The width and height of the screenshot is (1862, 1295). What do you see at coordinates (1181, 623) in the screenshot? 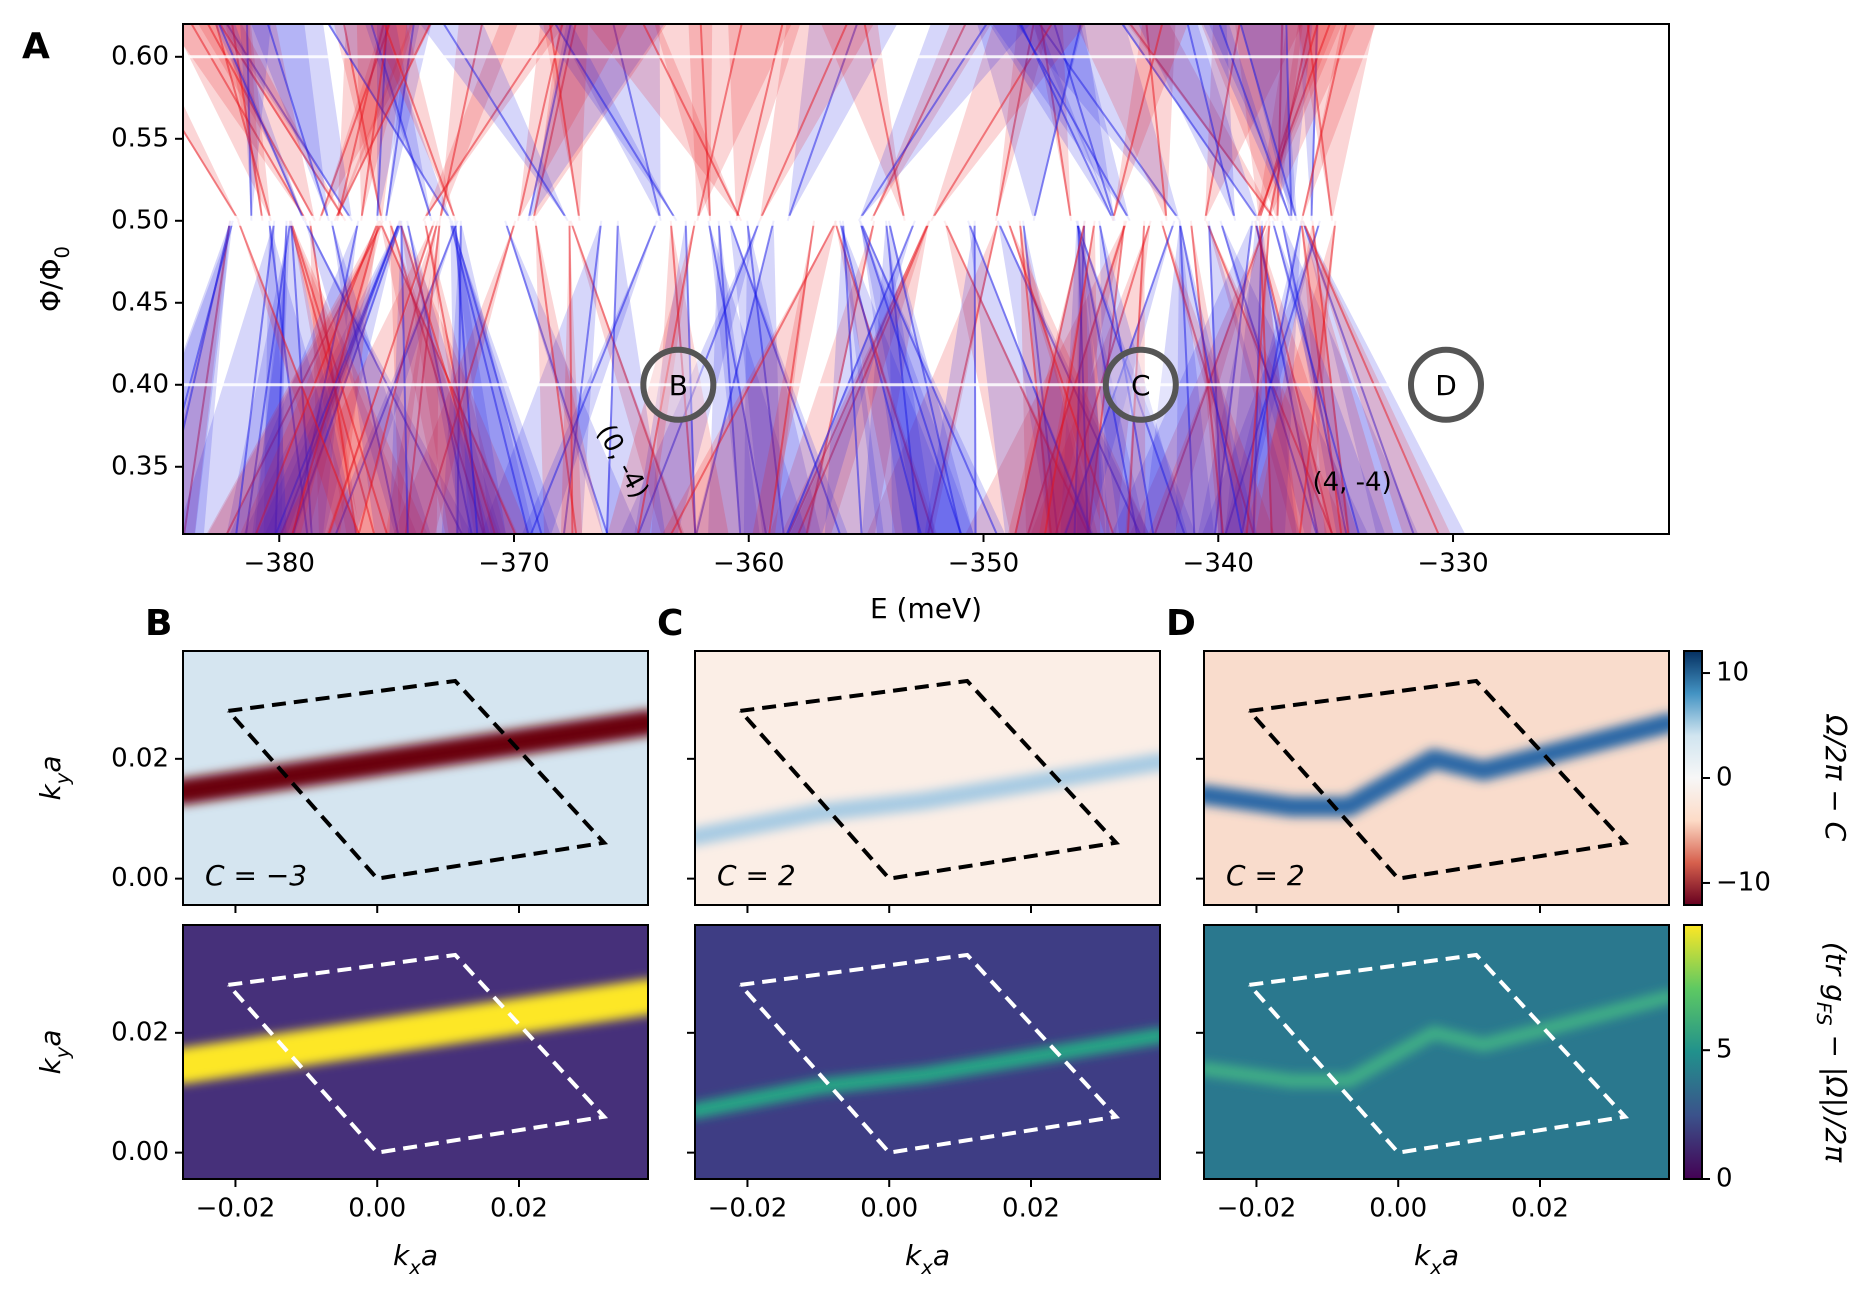
I see `panel-label: D` at bounding box center [1181, 623].